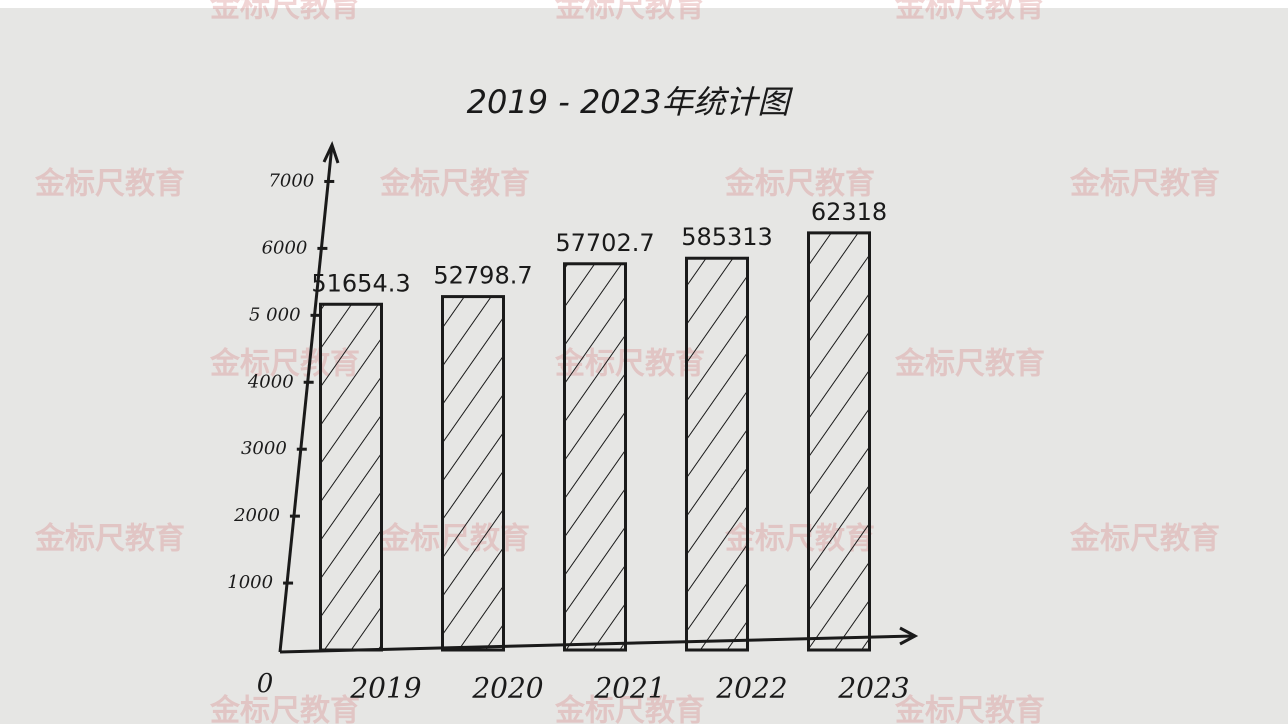 The width and height of the screenshot is (1288, 724). Describe the element at coordinates (270, 381) in the screenshot. I see `y-tick-label: 4000` at that location.